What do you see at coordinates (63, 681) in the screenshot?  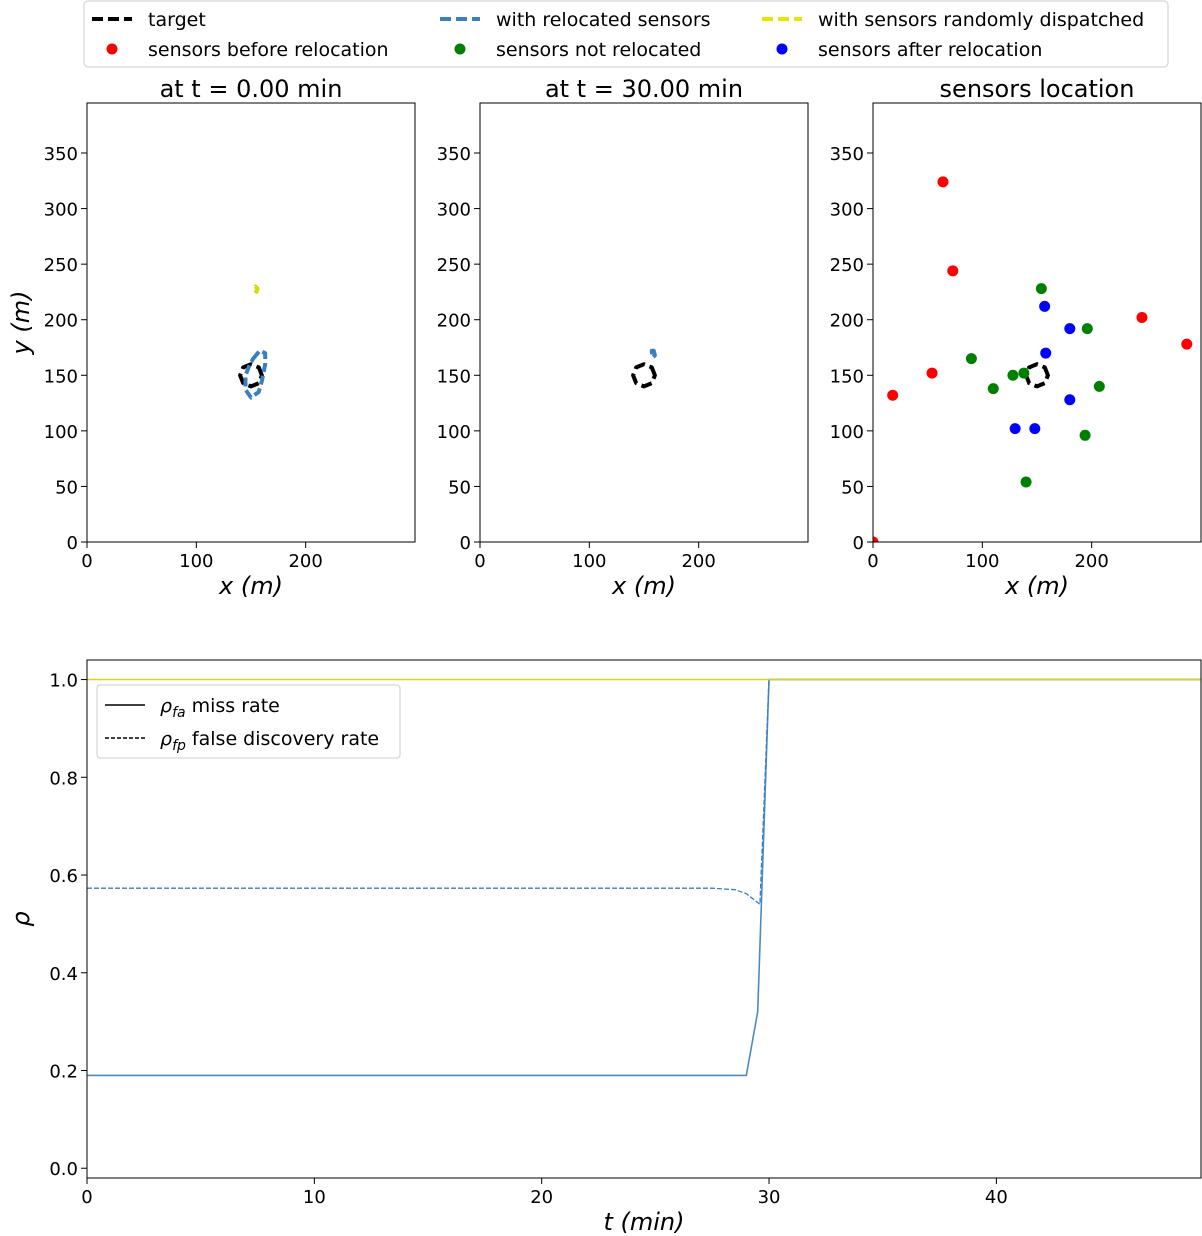 I see `y-tick-label: 1.0` at bounding box center [63, 681].